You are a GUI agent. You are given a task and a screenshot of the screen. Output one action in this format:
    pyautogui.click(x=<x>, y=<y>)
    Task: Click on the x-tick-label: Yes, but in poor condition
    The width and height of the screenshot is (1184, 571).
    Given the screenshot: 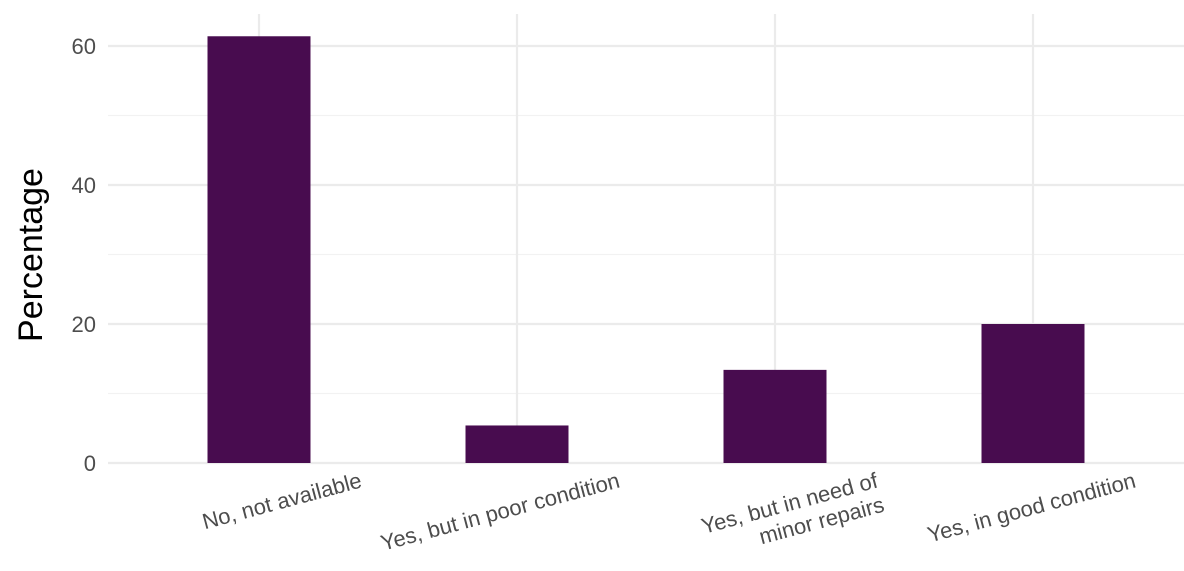 What is the action you would take?
    pyautogui.click(x=500, y=512)
    